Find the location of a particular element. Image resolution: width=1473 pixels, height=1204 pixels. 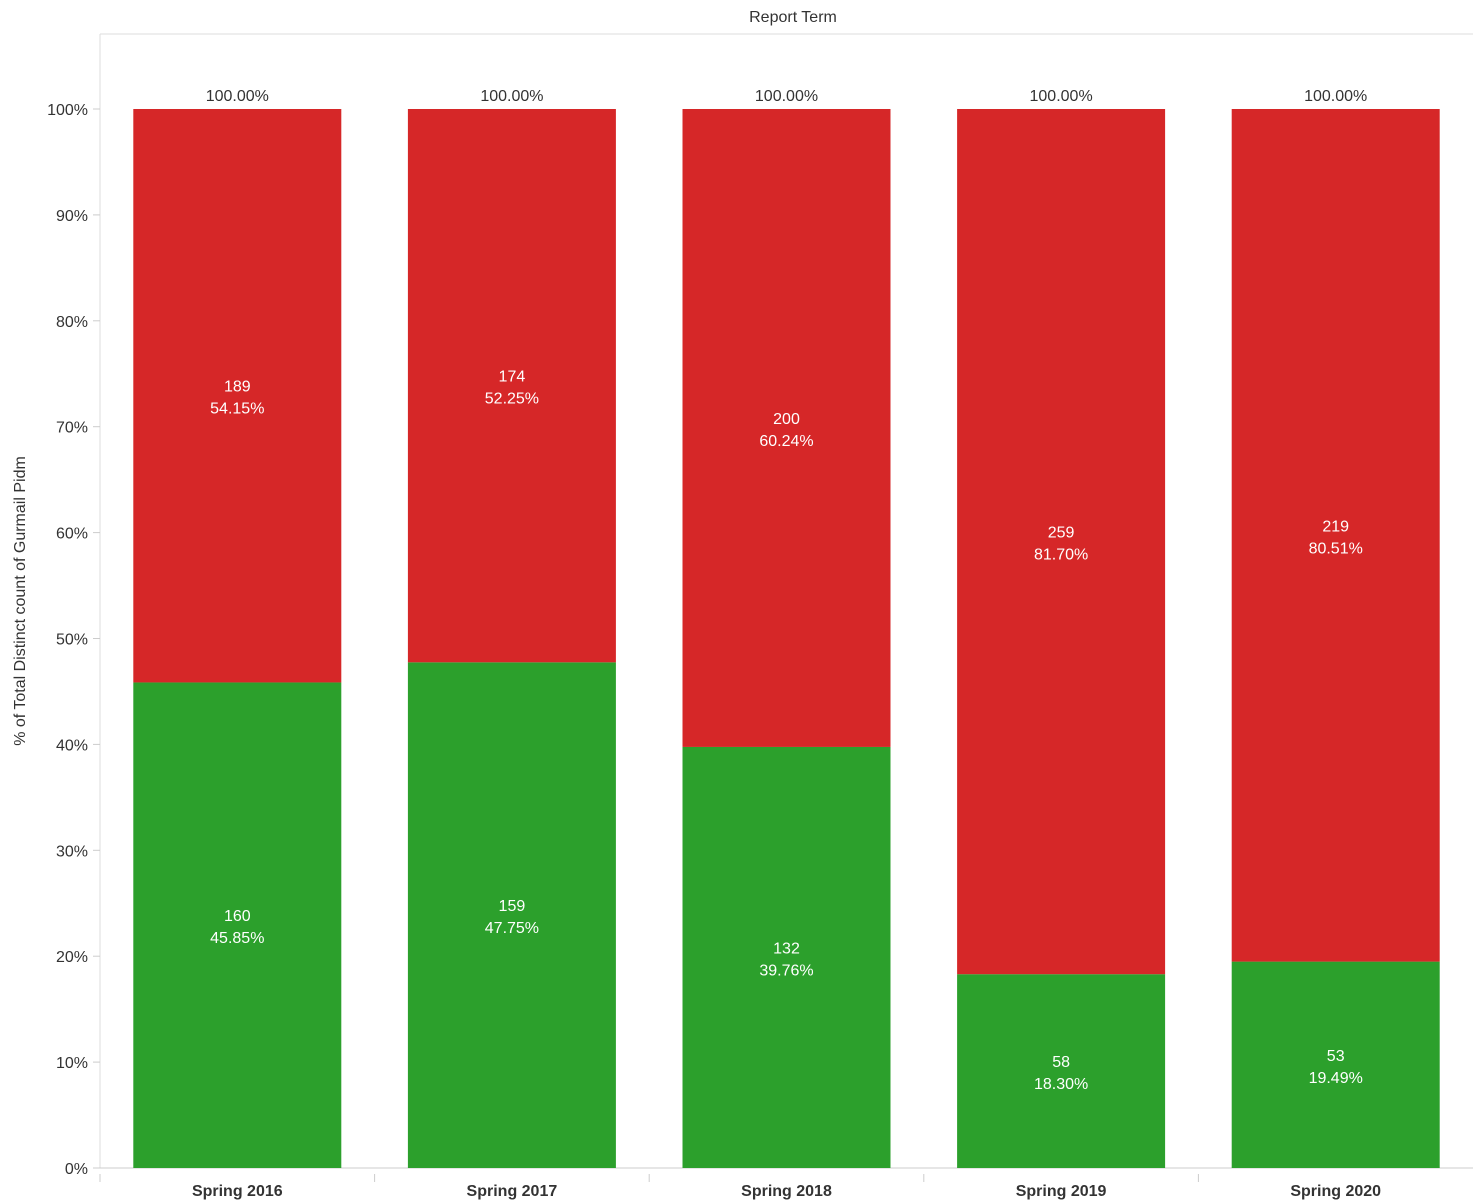

bar-count-label: 58 is located at coordinates (1061, 1062).